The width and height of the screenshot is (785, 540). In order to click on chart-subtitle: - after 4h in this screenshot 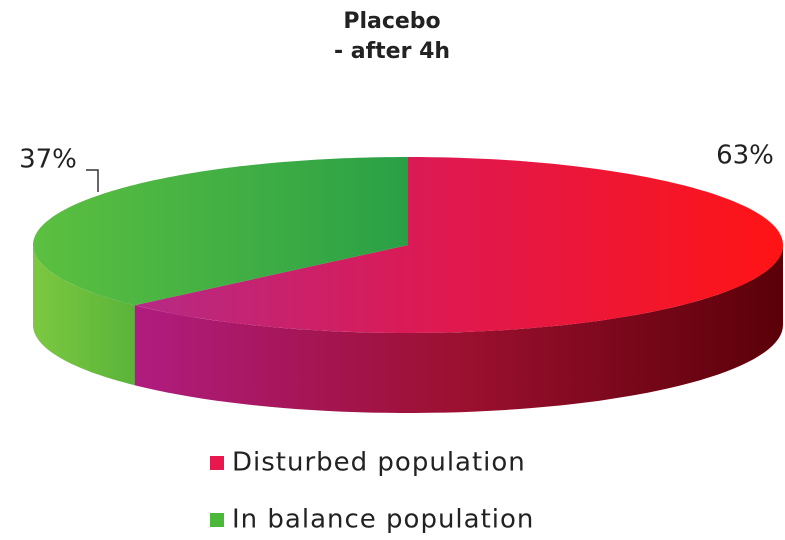, I will do `click(392, 51)`.